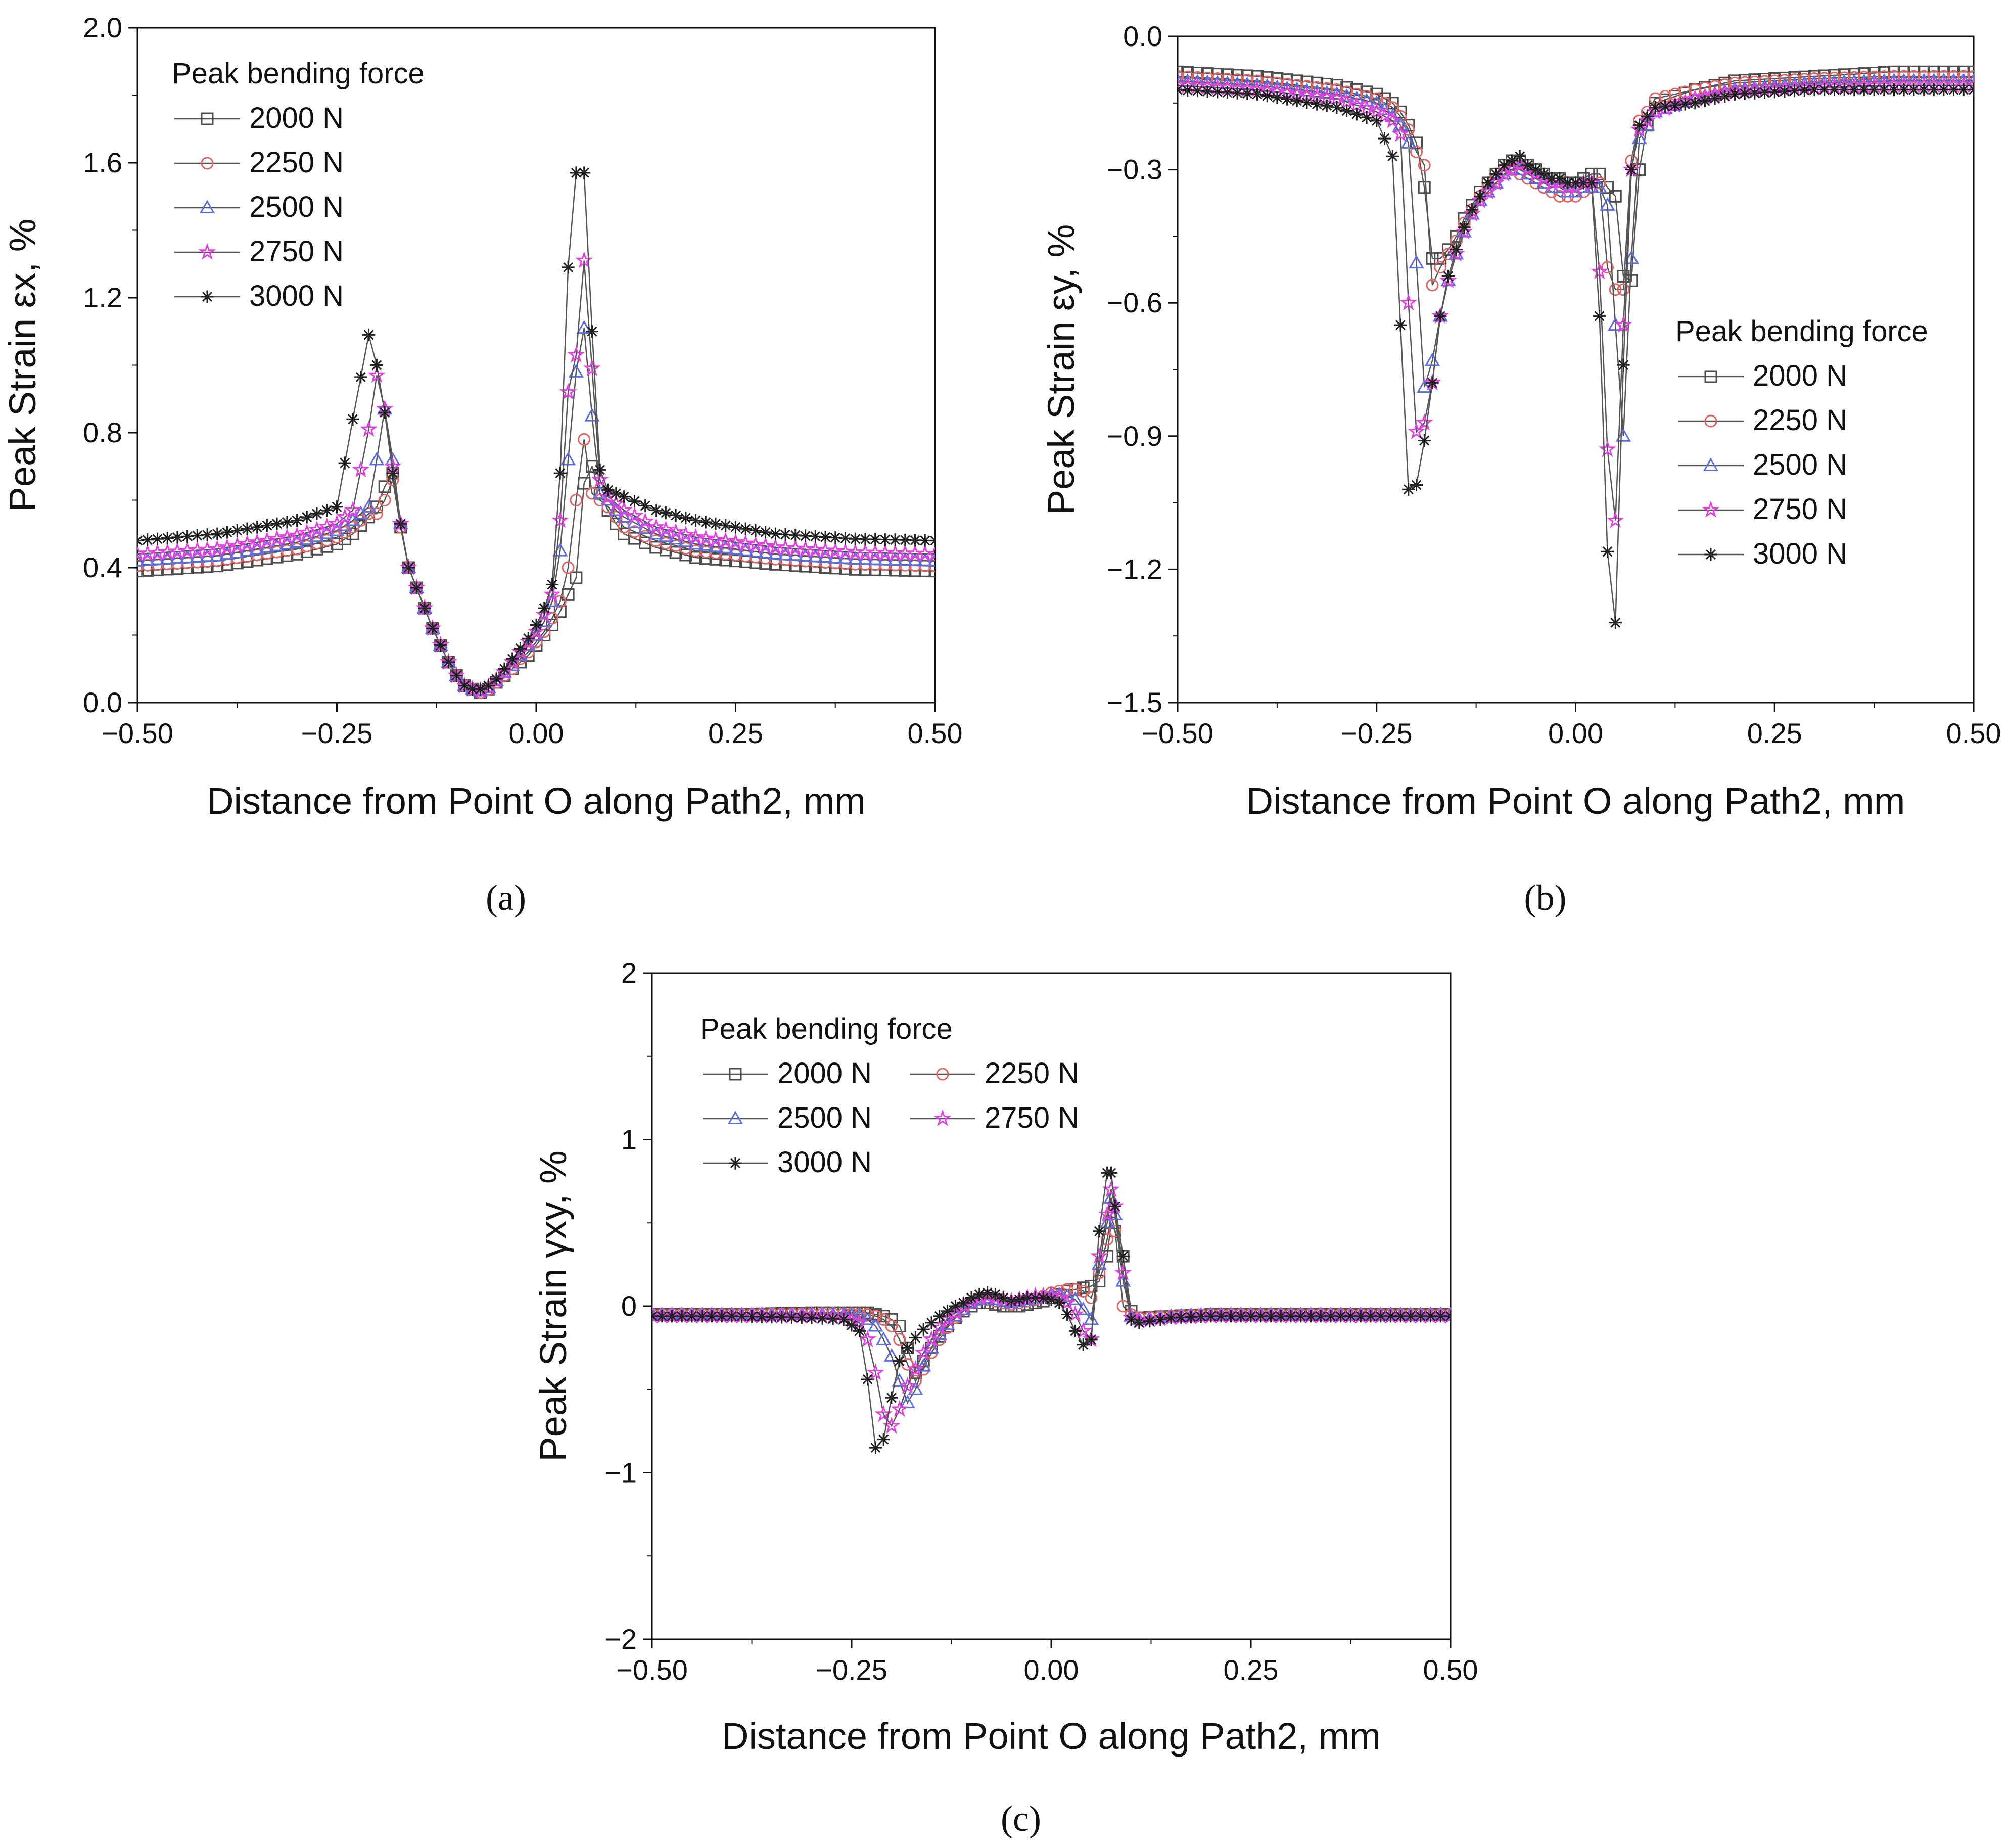 The width and height of the screenshot is (2010, 1848). What do you see at coordinates (787, 1073) in the screenshot?
I see `legend-item: 2000 N` at bounding box center [787, 1073].